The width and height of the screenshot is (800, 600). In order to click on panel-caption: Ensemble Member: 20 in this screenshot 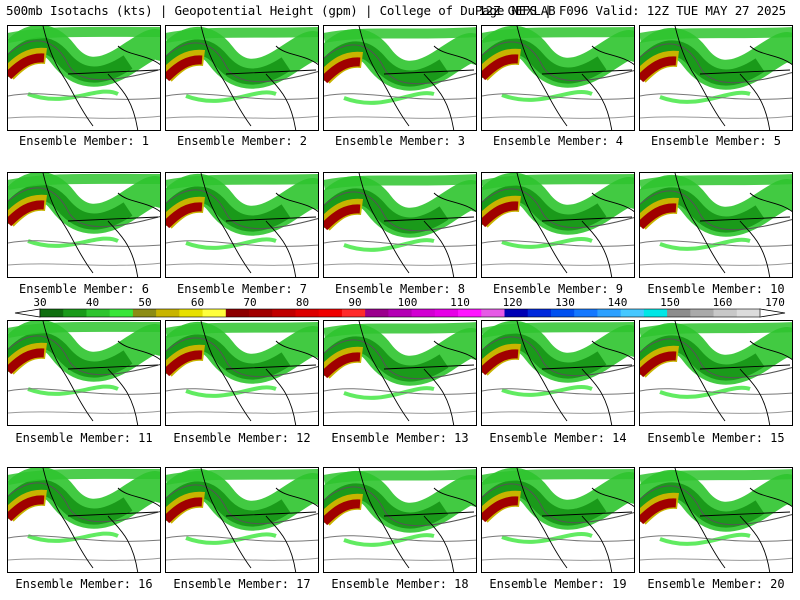, I will do `click(716, 584)`.